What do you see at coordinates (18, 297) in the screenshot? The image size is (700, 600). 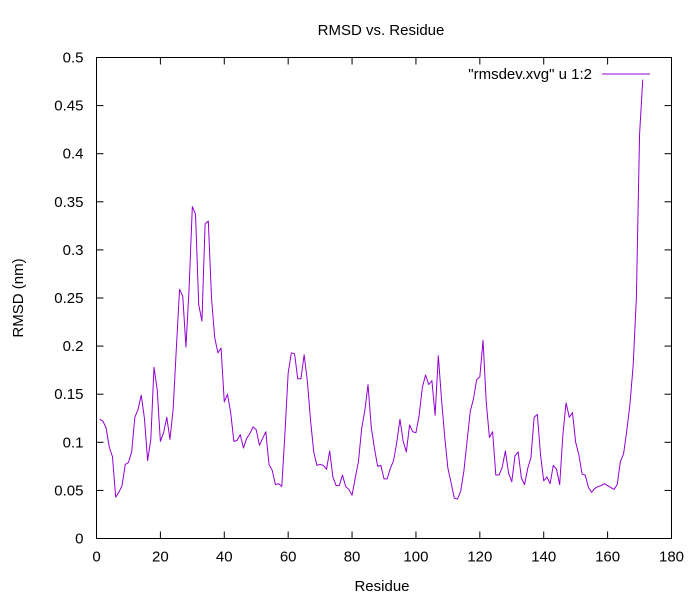 I see `y-axis-label: RMSD (nm)` at bounding box center [18, 297].